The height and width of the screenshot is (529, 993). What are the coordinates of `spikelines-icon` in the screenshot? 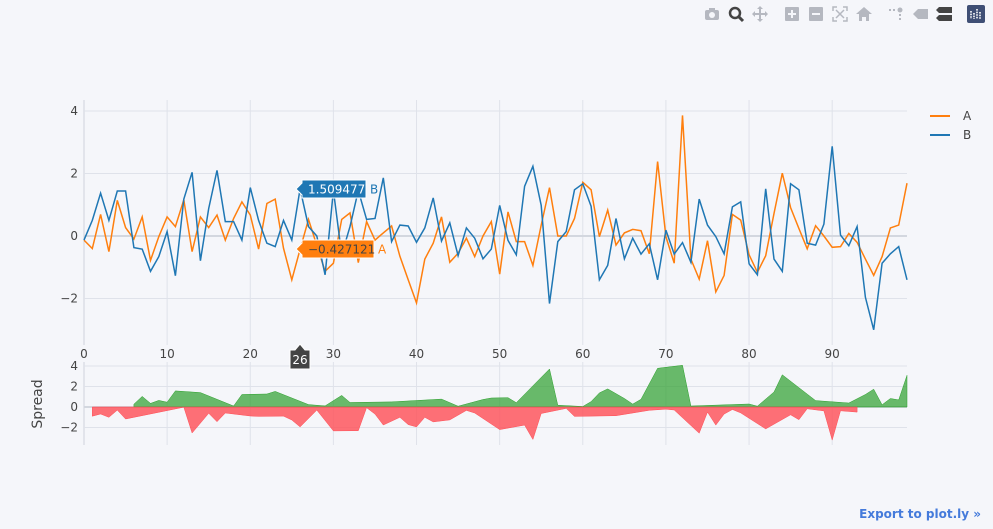 It's located at (896, 14).